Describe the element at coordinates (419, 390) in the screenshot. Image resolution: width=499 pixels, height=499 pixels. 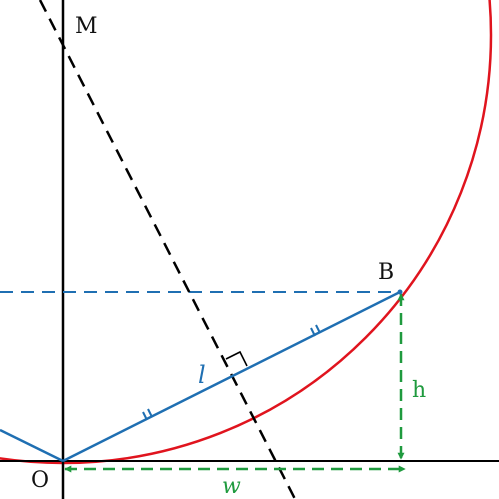
I see `label-h: h` at that location.